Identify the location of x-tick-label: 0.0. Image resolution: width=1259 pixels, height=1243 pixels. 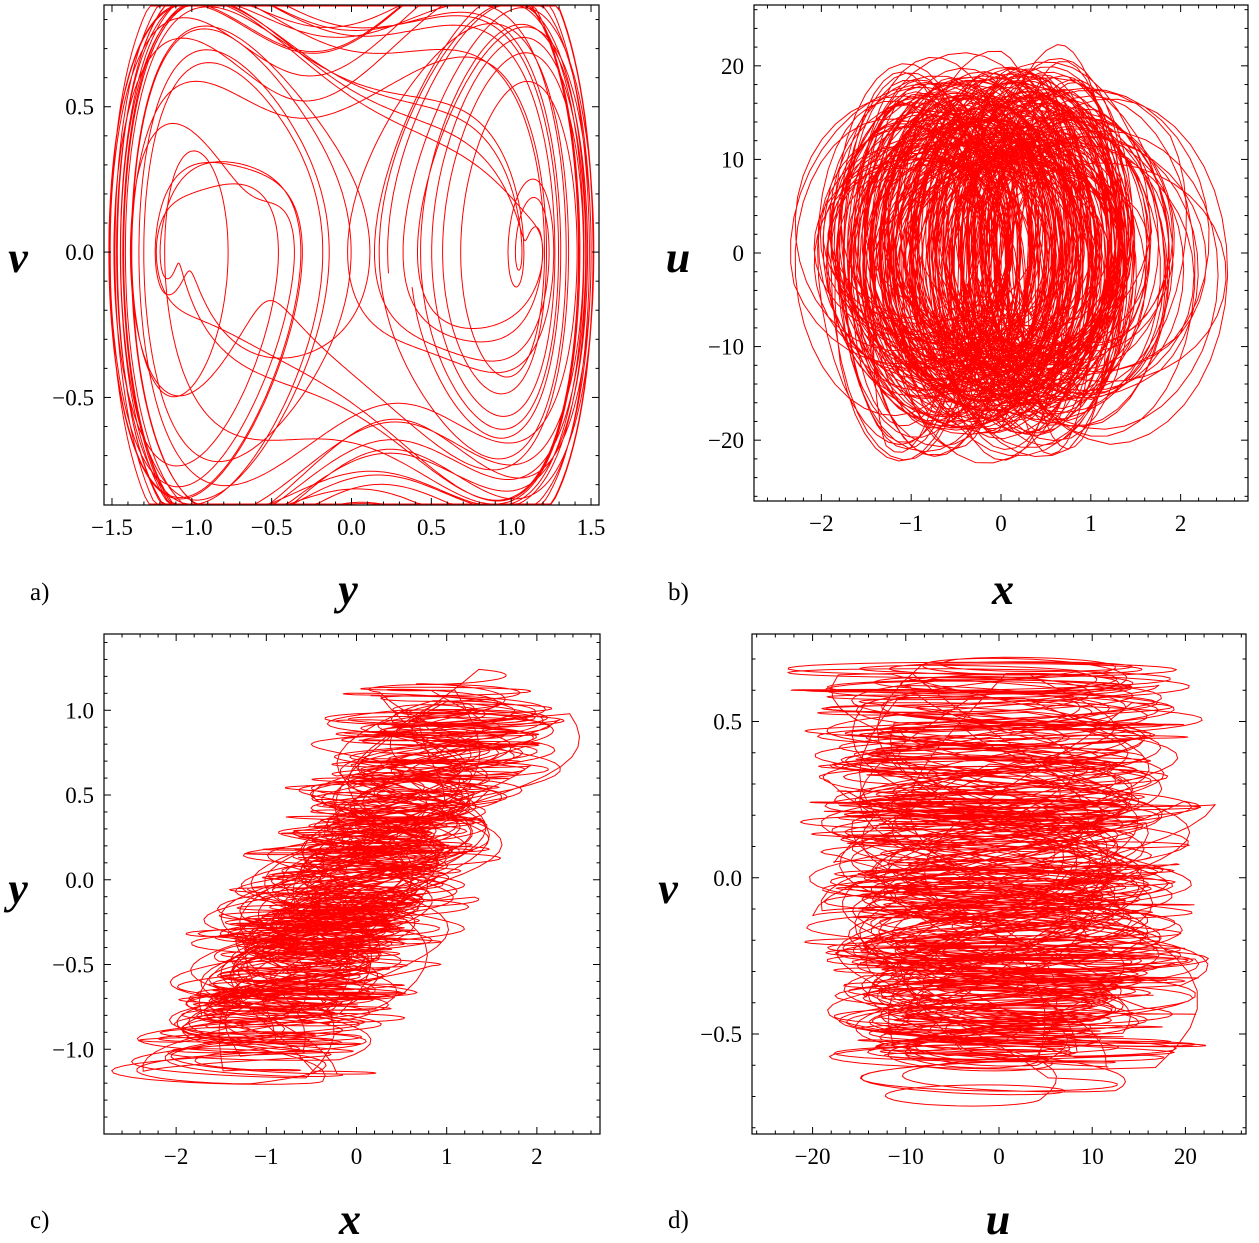
(351, 527).